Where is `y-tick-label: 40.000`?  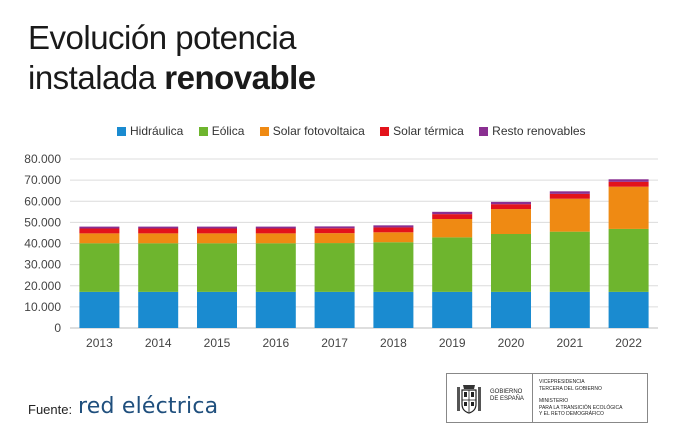
y-tick-label: 40.000 is located at coordinates (42, 244).